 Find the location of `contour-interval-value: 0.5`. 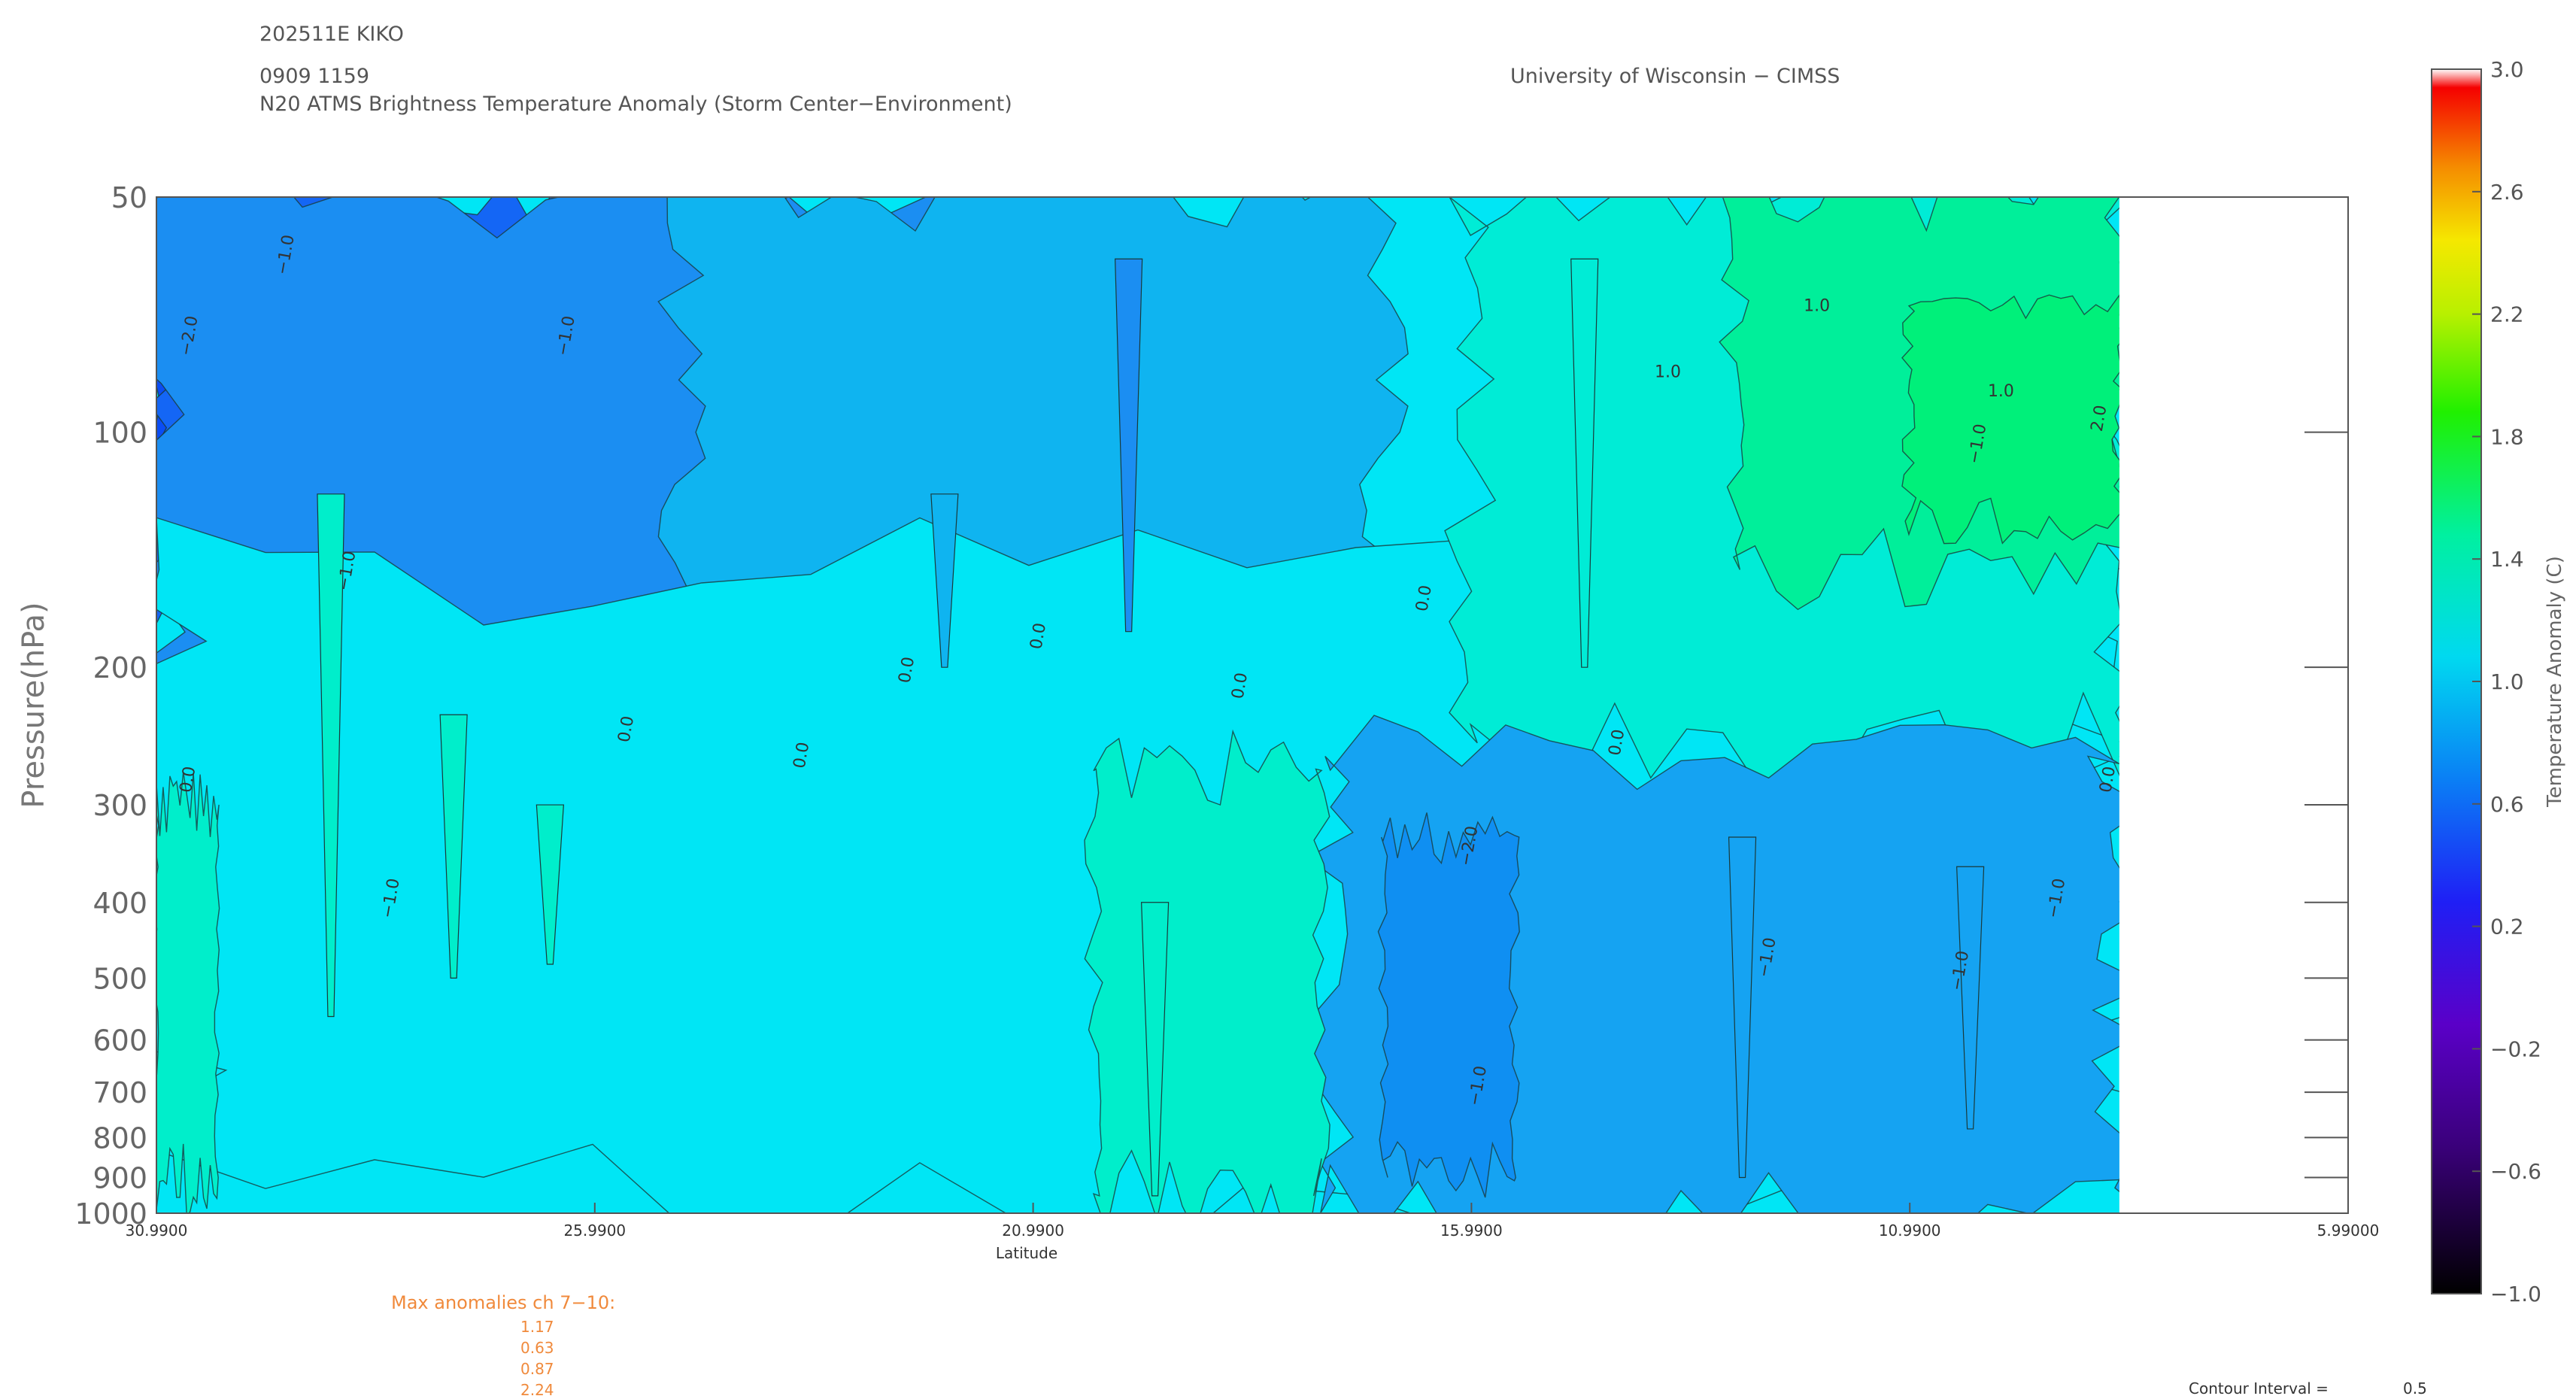

contour-interval-value: 0.5 is located at coordinates (2415, 1388).